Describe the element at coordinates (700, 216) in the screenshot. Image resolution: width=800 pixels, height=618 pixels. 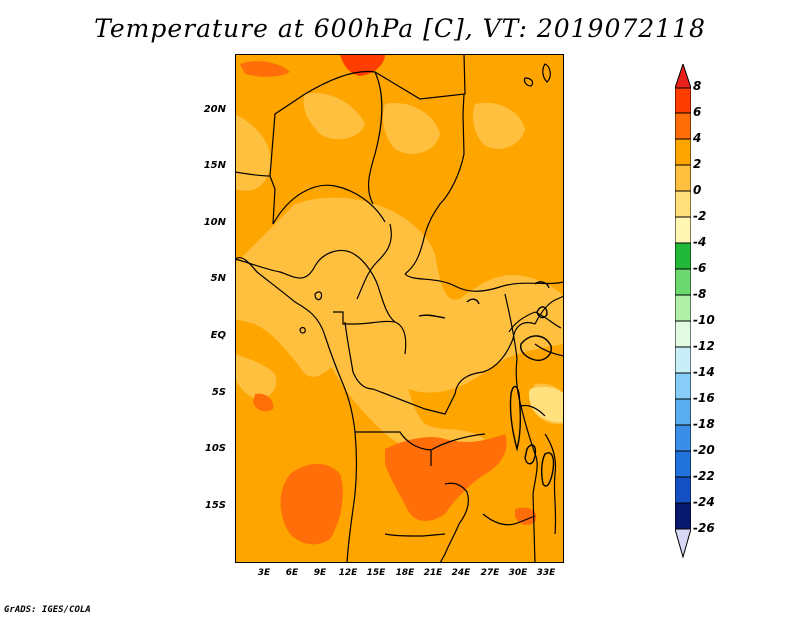
I see `colorbar-label-minus2: -2` at that location.